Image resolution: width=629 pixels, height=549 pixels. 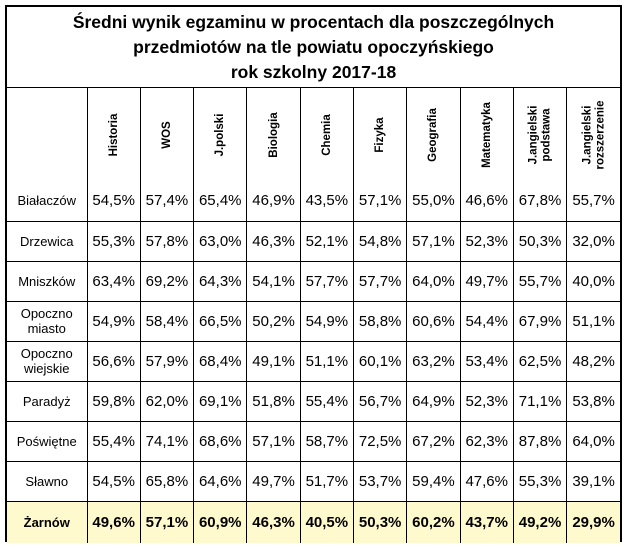 I want to click on row-label: Sławno, so click(x=47, y=481).